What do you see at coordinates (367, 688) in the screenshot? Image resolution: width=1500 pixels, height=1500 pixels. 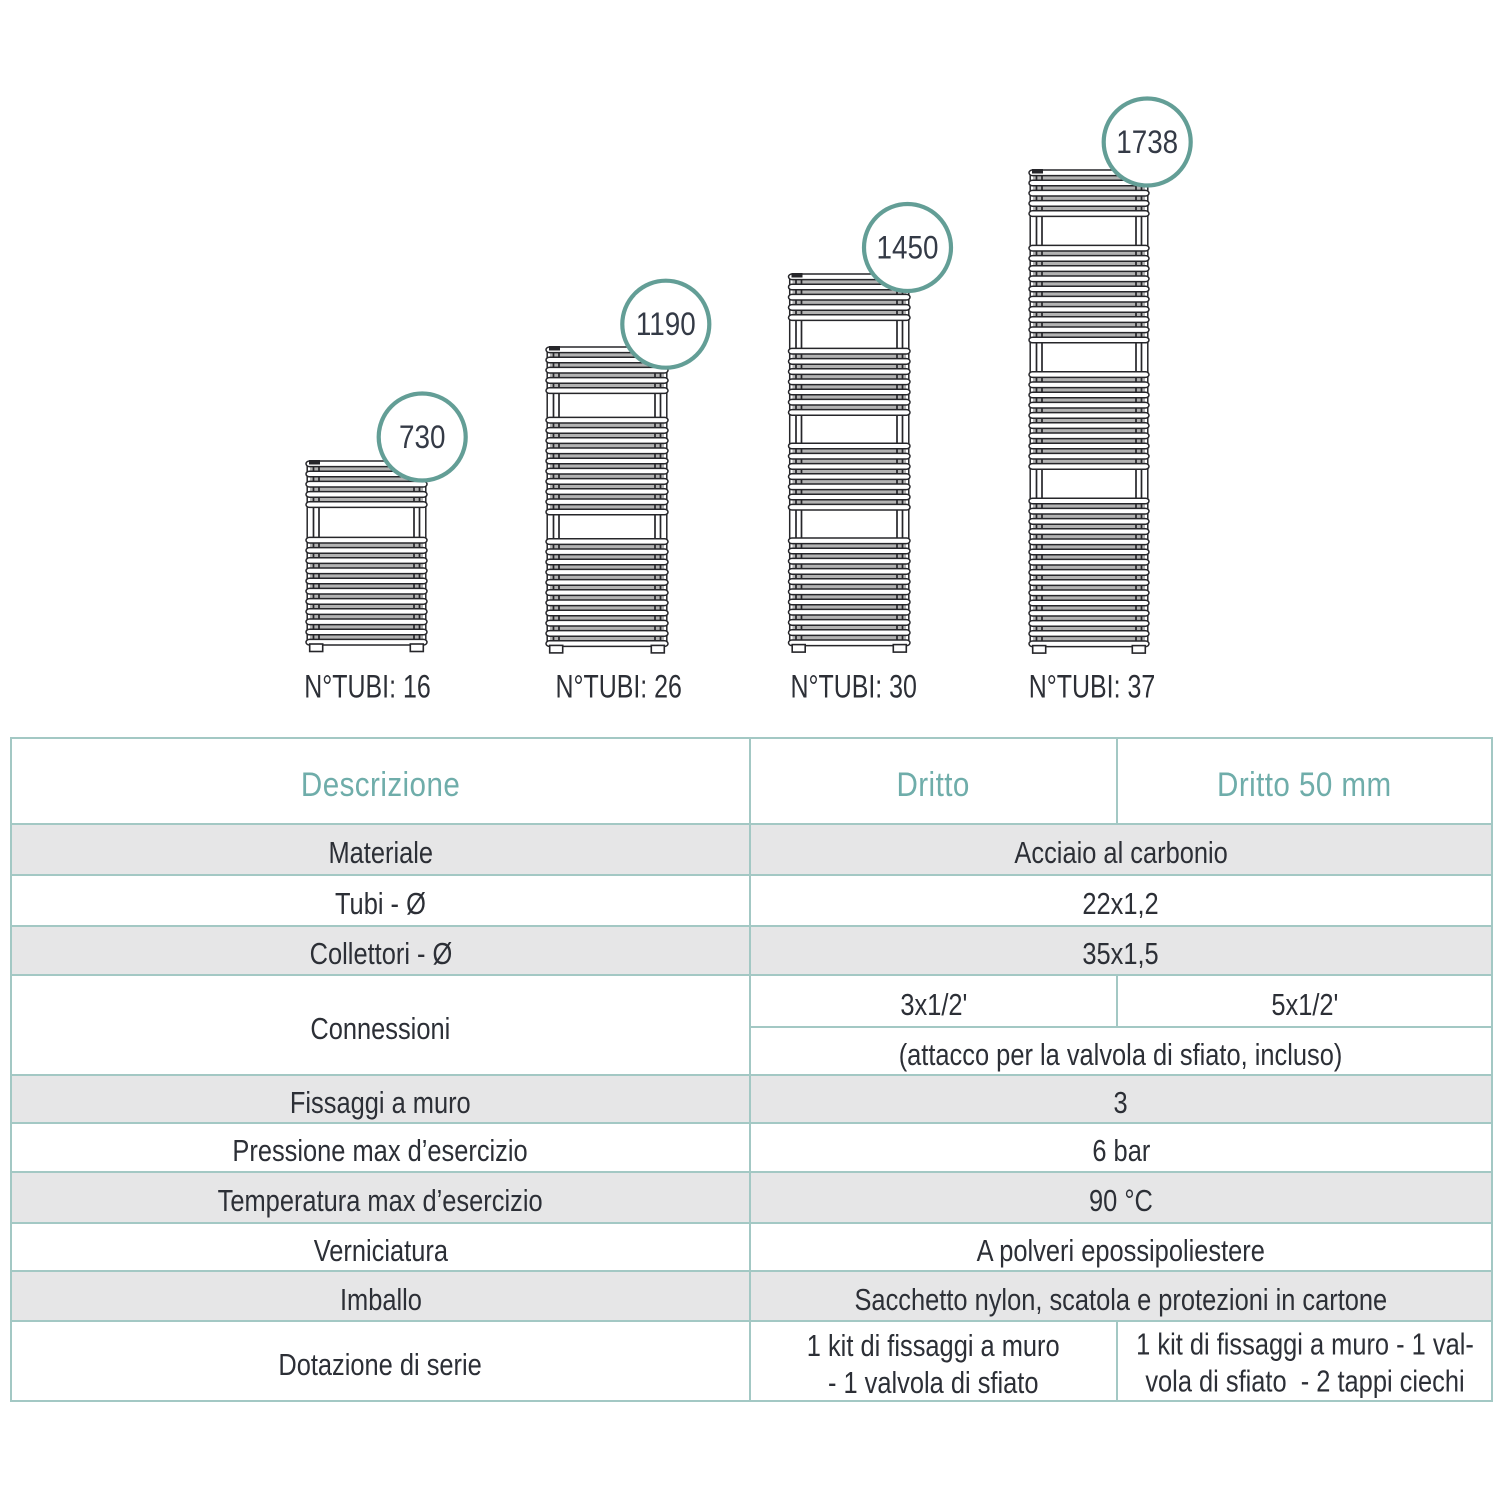 I see `svg-text: N°TUBI: 16` at bounding box center [367, 688].